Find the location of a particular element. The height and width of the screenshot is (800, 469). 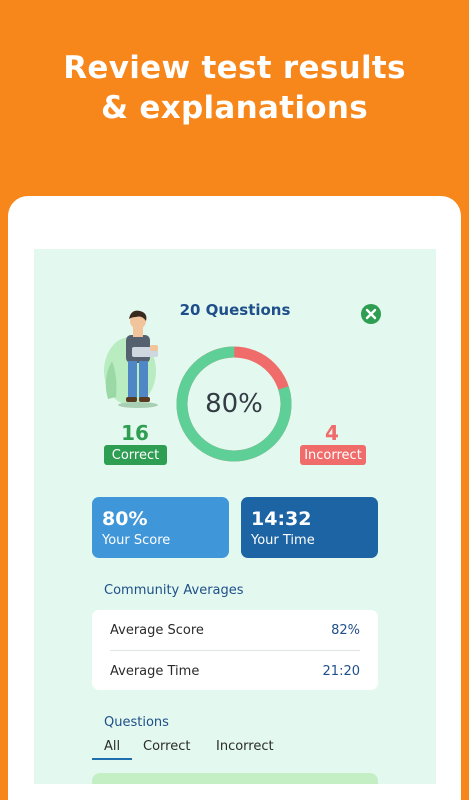

average-score-value: 82% is located at coordinates (345, 630).